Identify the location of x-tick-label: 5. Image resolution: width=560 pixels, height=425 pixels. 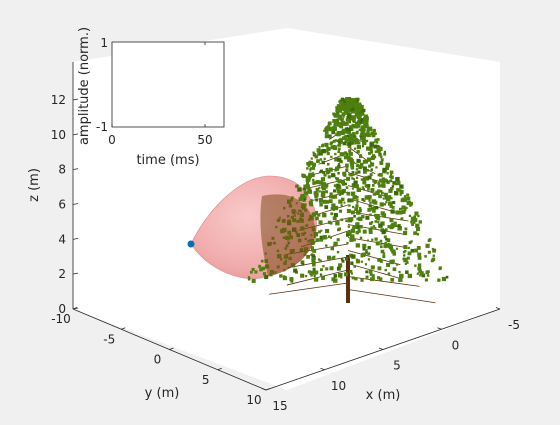
(397, 366).